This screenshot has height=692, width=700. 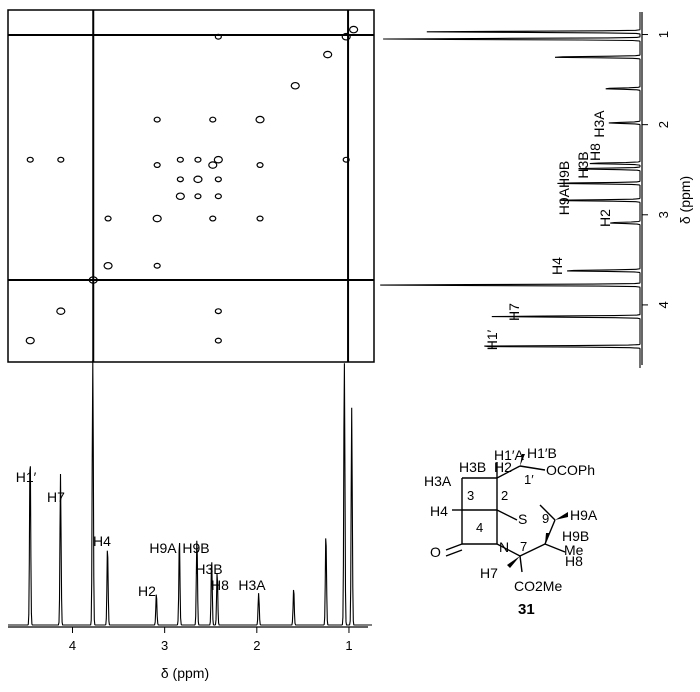 I want to click on bottom-tick-label: 3, so click(x=164, y=645).